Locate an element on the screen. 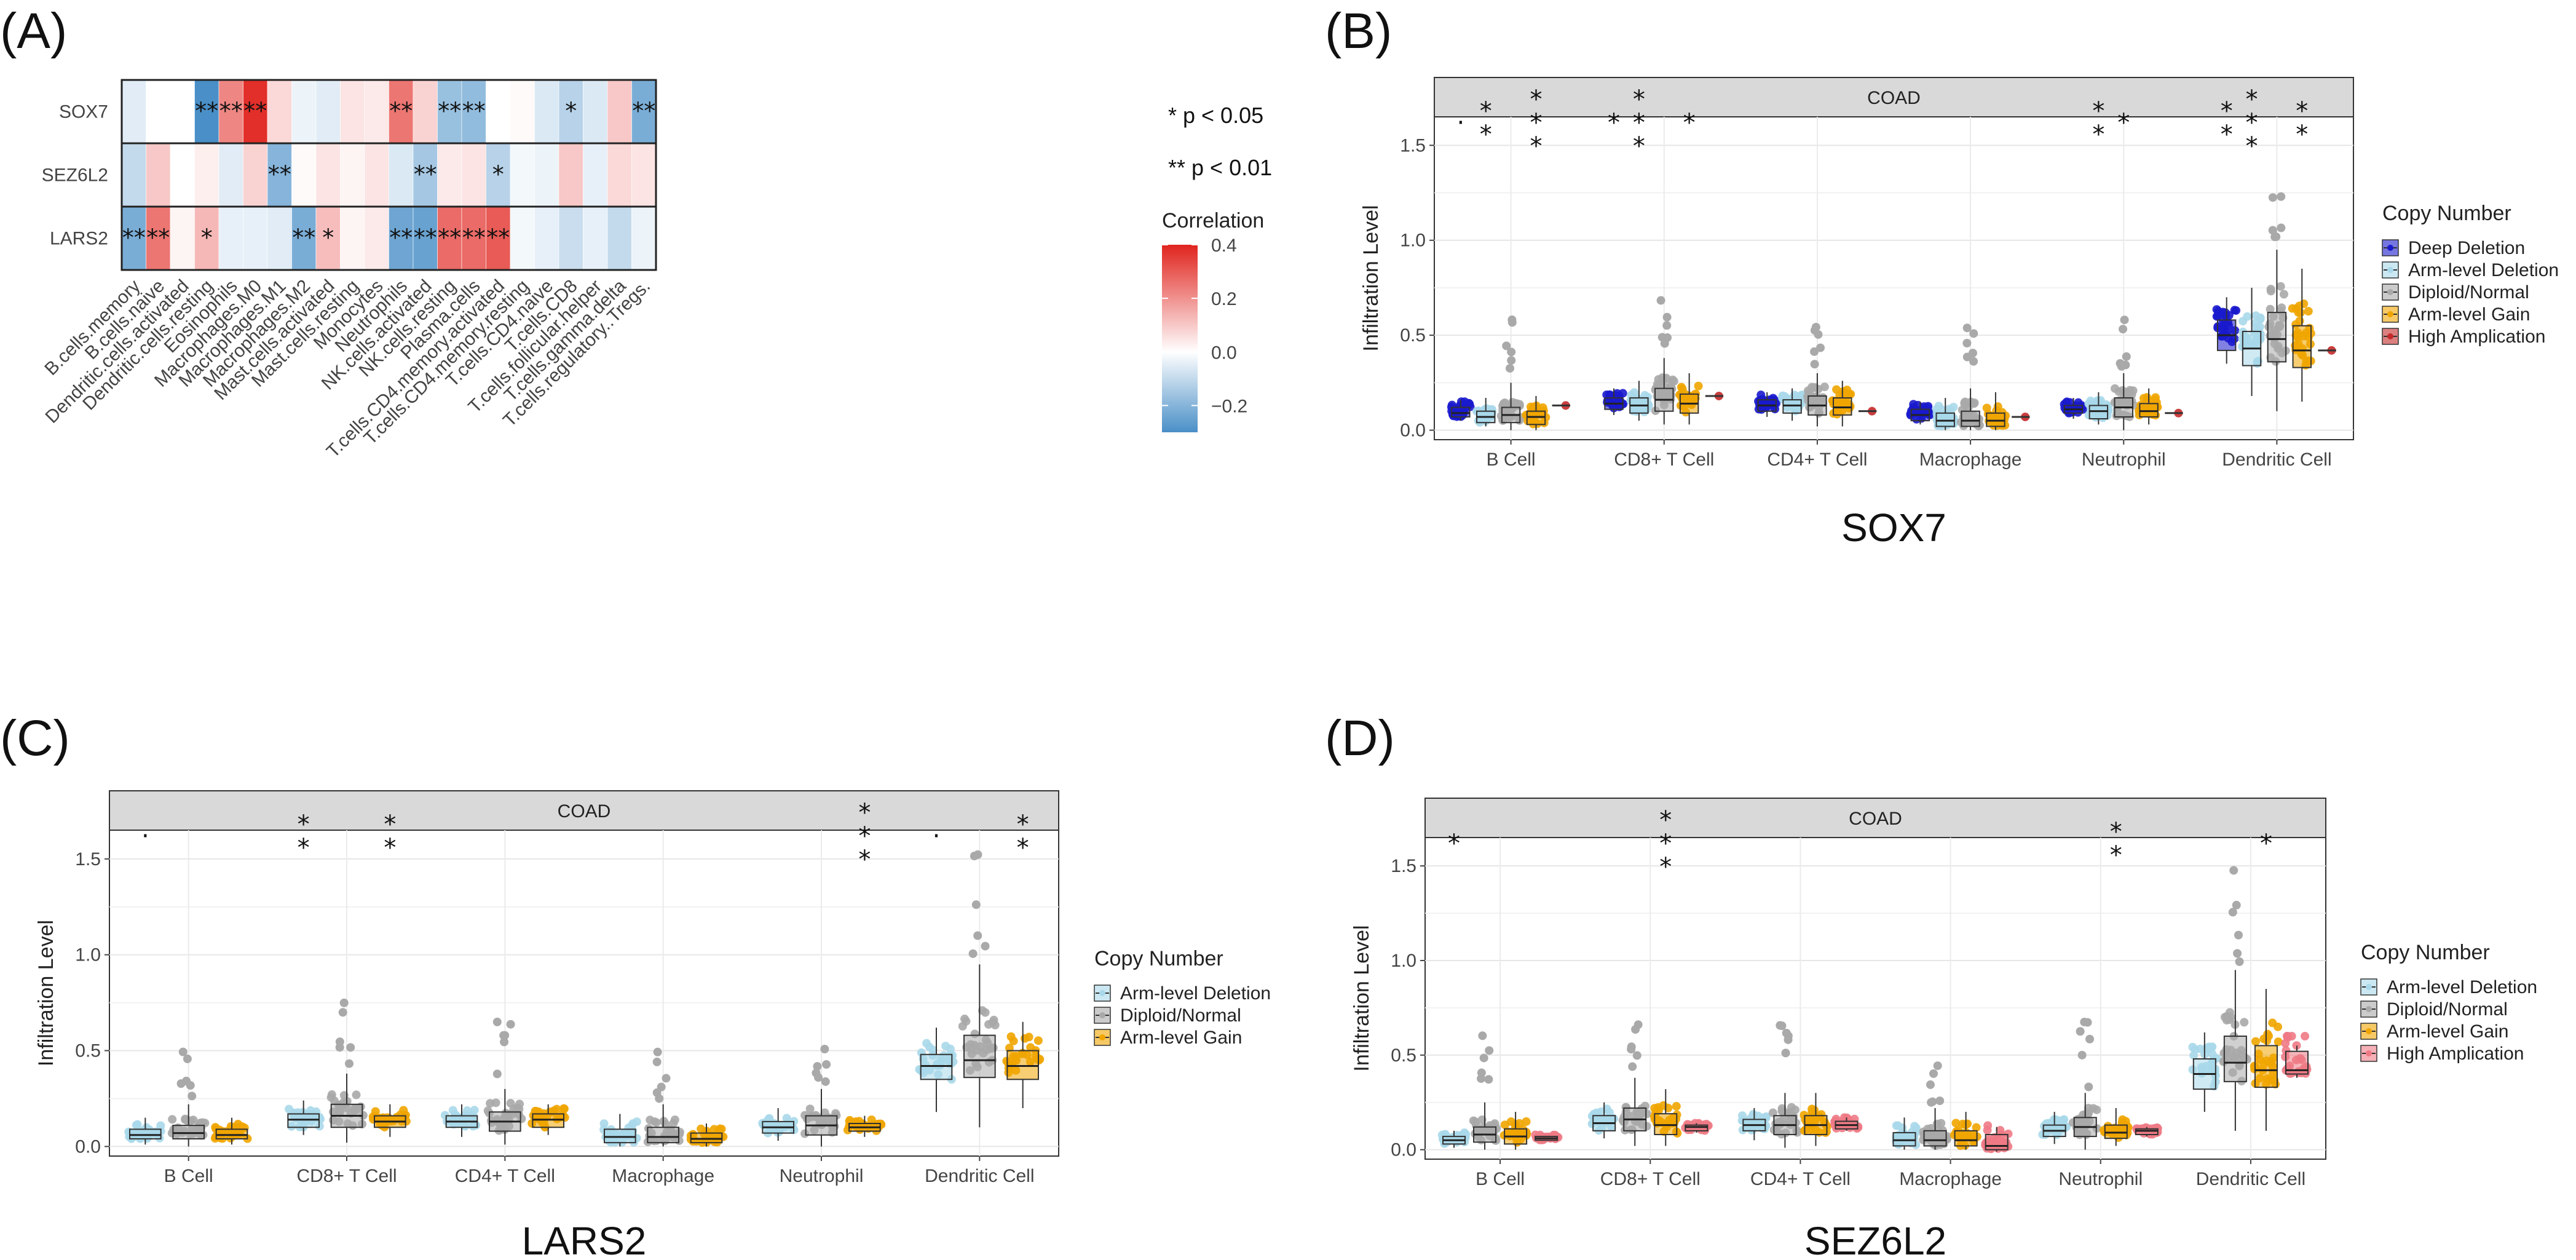 Image resolution: width=2576 pixels, height=1260 pixels. y-tick-label: 1.5 is located at coordinates (1413, 145).